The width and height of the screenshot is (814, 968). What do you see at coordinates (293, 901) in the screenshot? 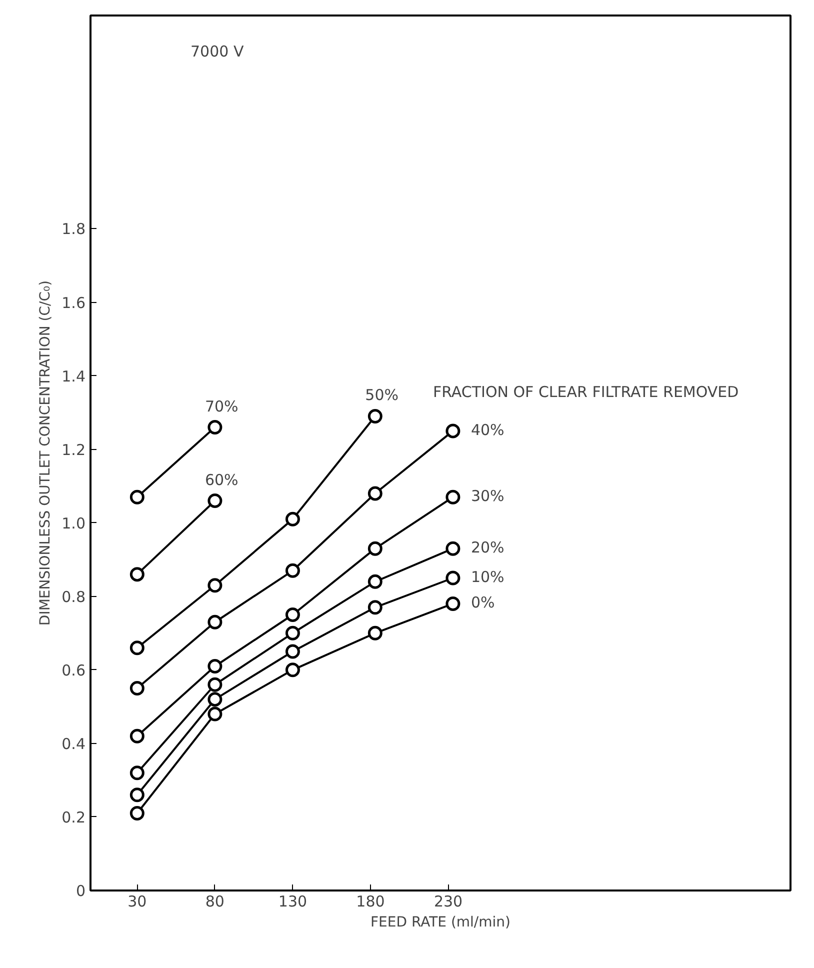
I see `x-tick-label: 130` at bounding box center [293, 901].